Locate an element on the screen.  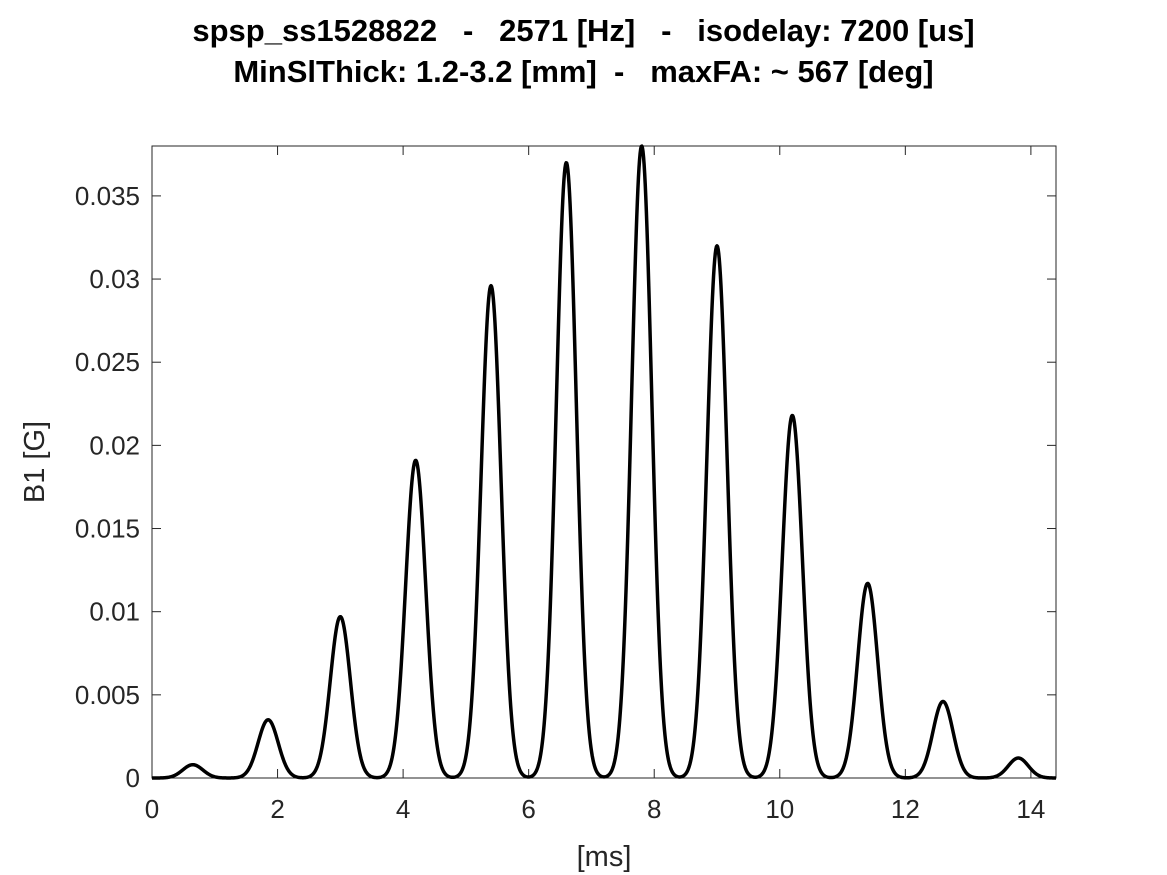
x-tick-label: 4 is located at coordinates (403, 809).